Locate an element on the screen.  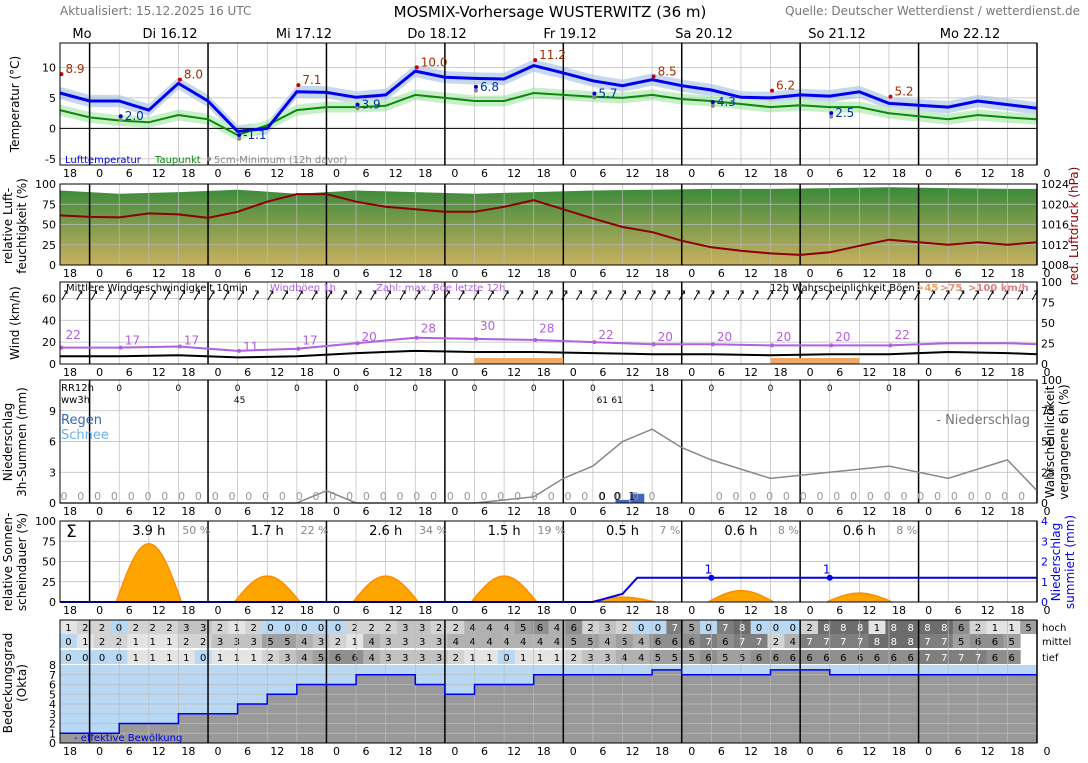
cloud-value-tief: 3 is located at coordinates (607, 658).